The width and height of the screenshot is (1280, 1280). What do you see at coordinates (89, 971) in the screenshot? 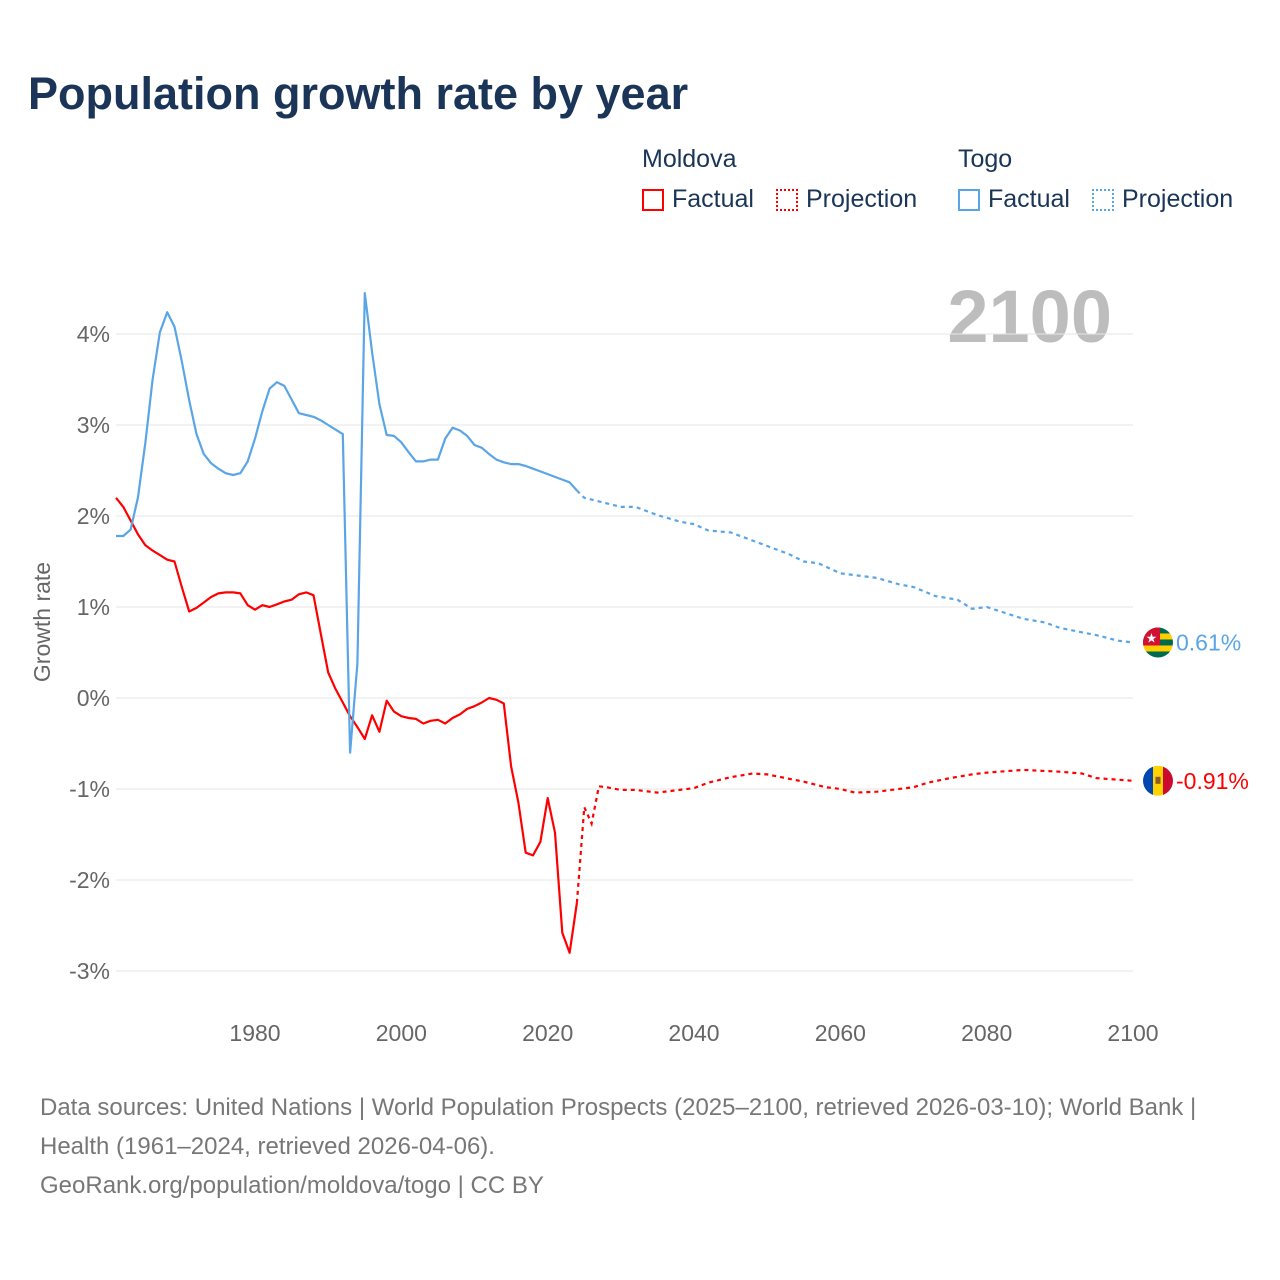
I see `y-tick-label: -3%` at bounding box center [89, 971].